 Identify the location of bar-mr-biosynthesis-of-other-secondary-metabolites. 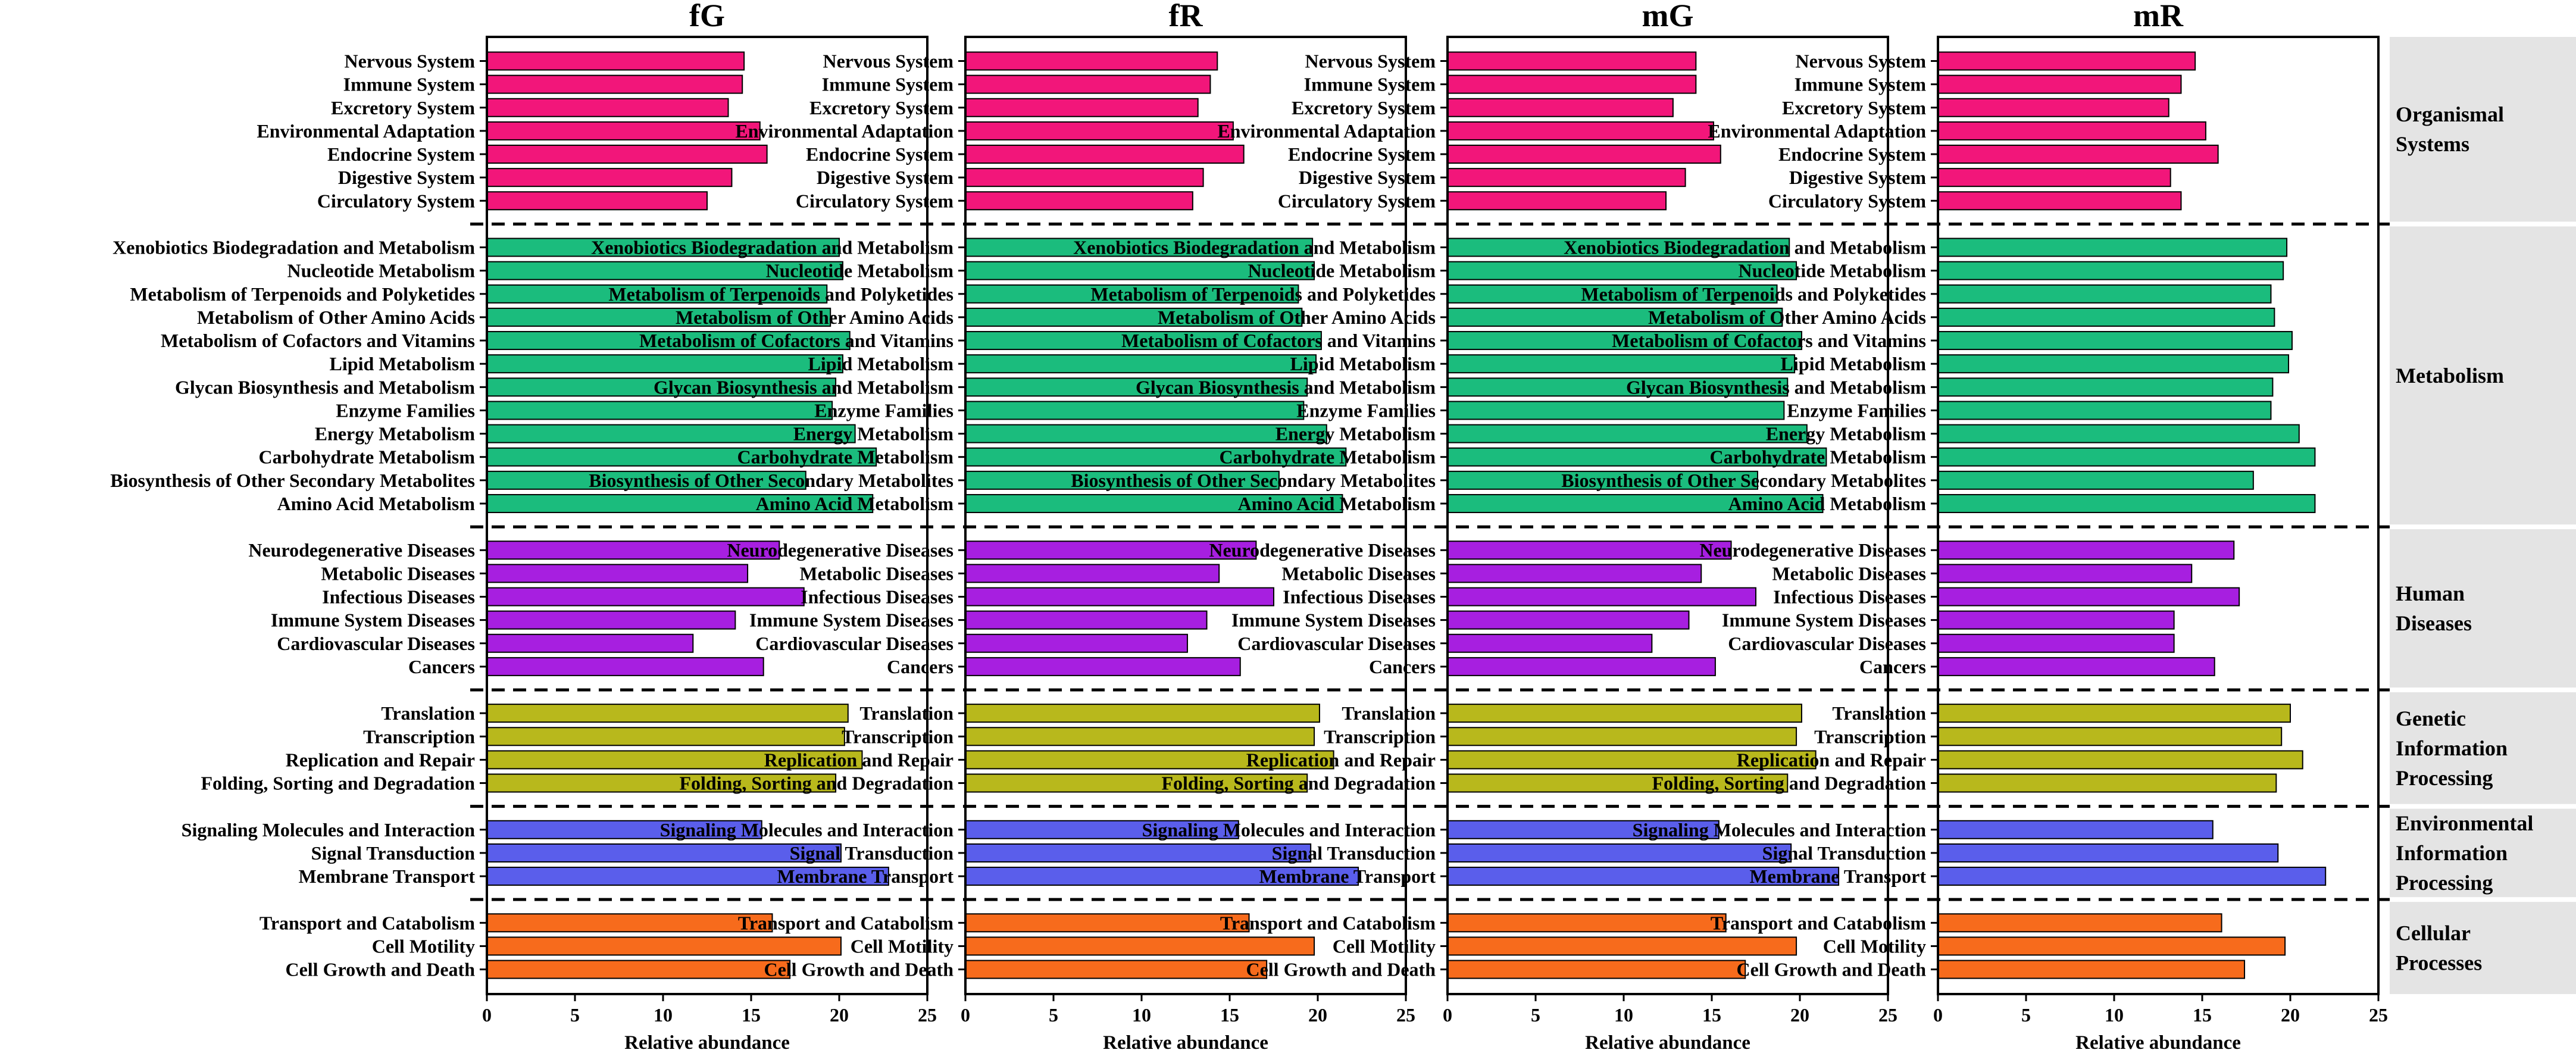
(2095, 480).